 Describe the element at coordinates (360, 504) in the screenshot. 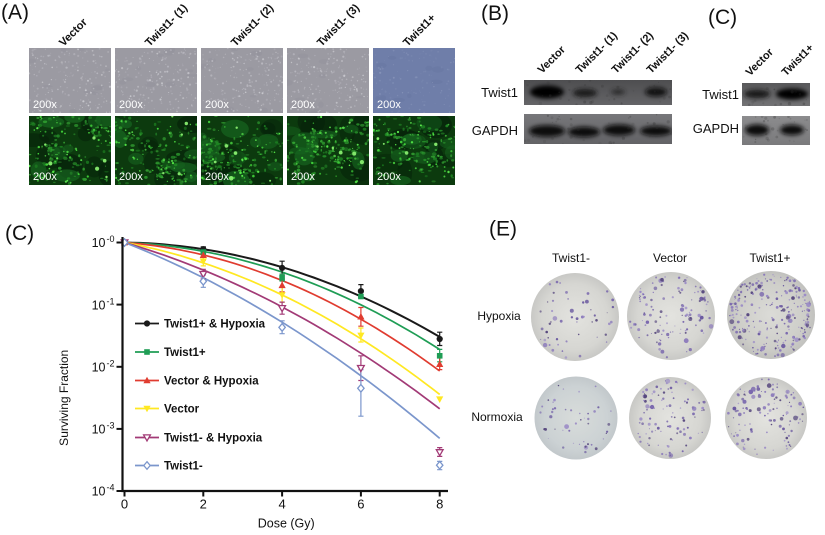

I see `svg-text: 6` at that location.